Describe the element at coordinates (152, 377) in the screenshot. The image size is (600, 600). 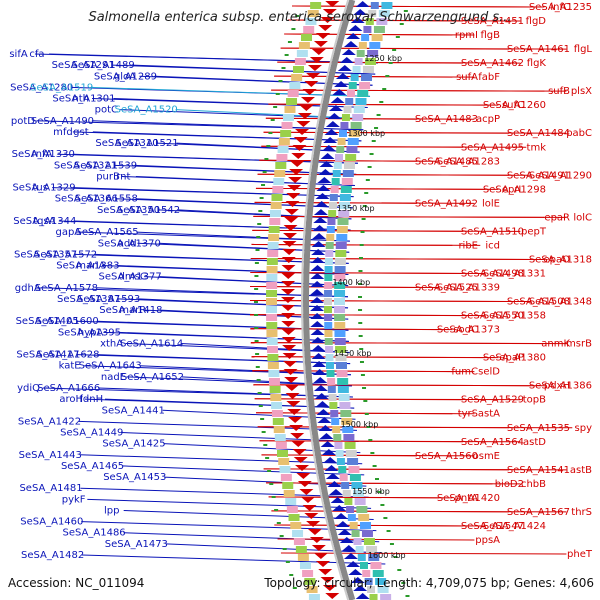
I see `gene-label: SeSA_A1652` at that location.